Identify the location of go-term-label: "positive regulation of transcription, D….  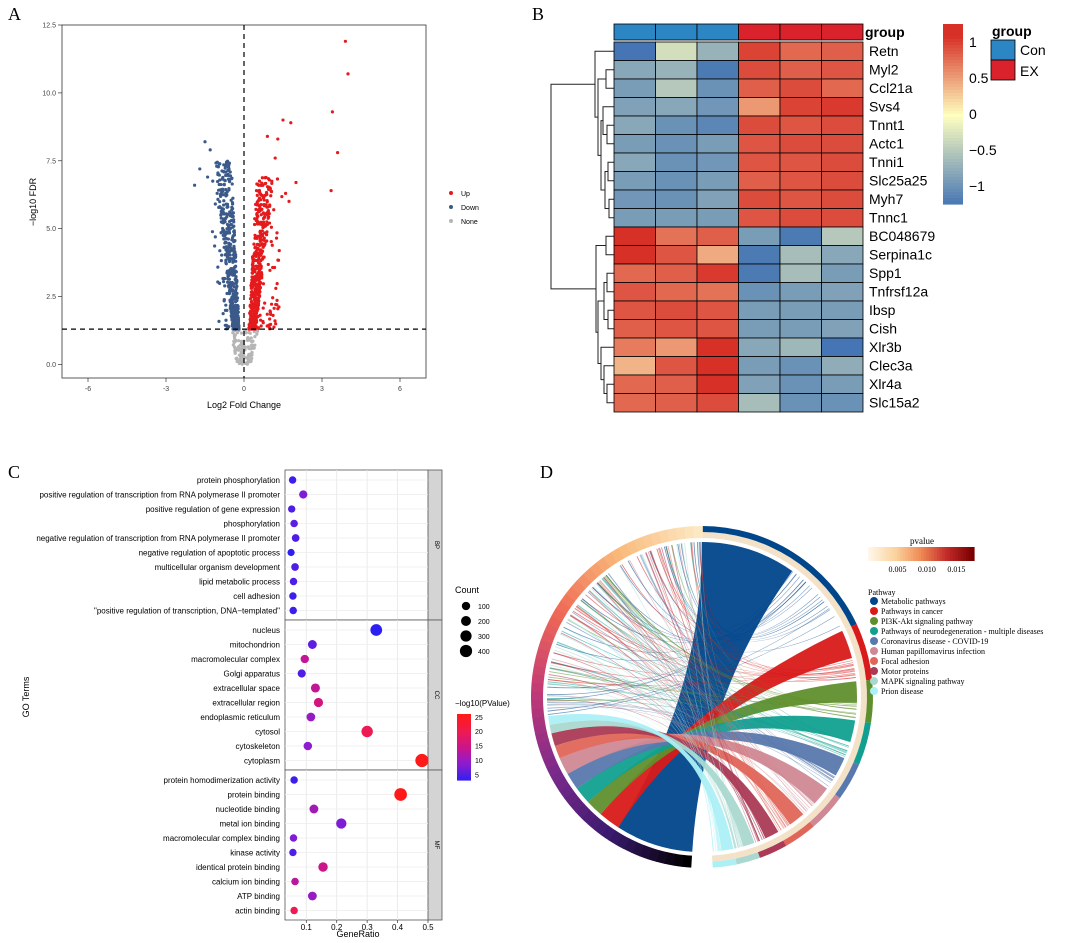
(187, 611).